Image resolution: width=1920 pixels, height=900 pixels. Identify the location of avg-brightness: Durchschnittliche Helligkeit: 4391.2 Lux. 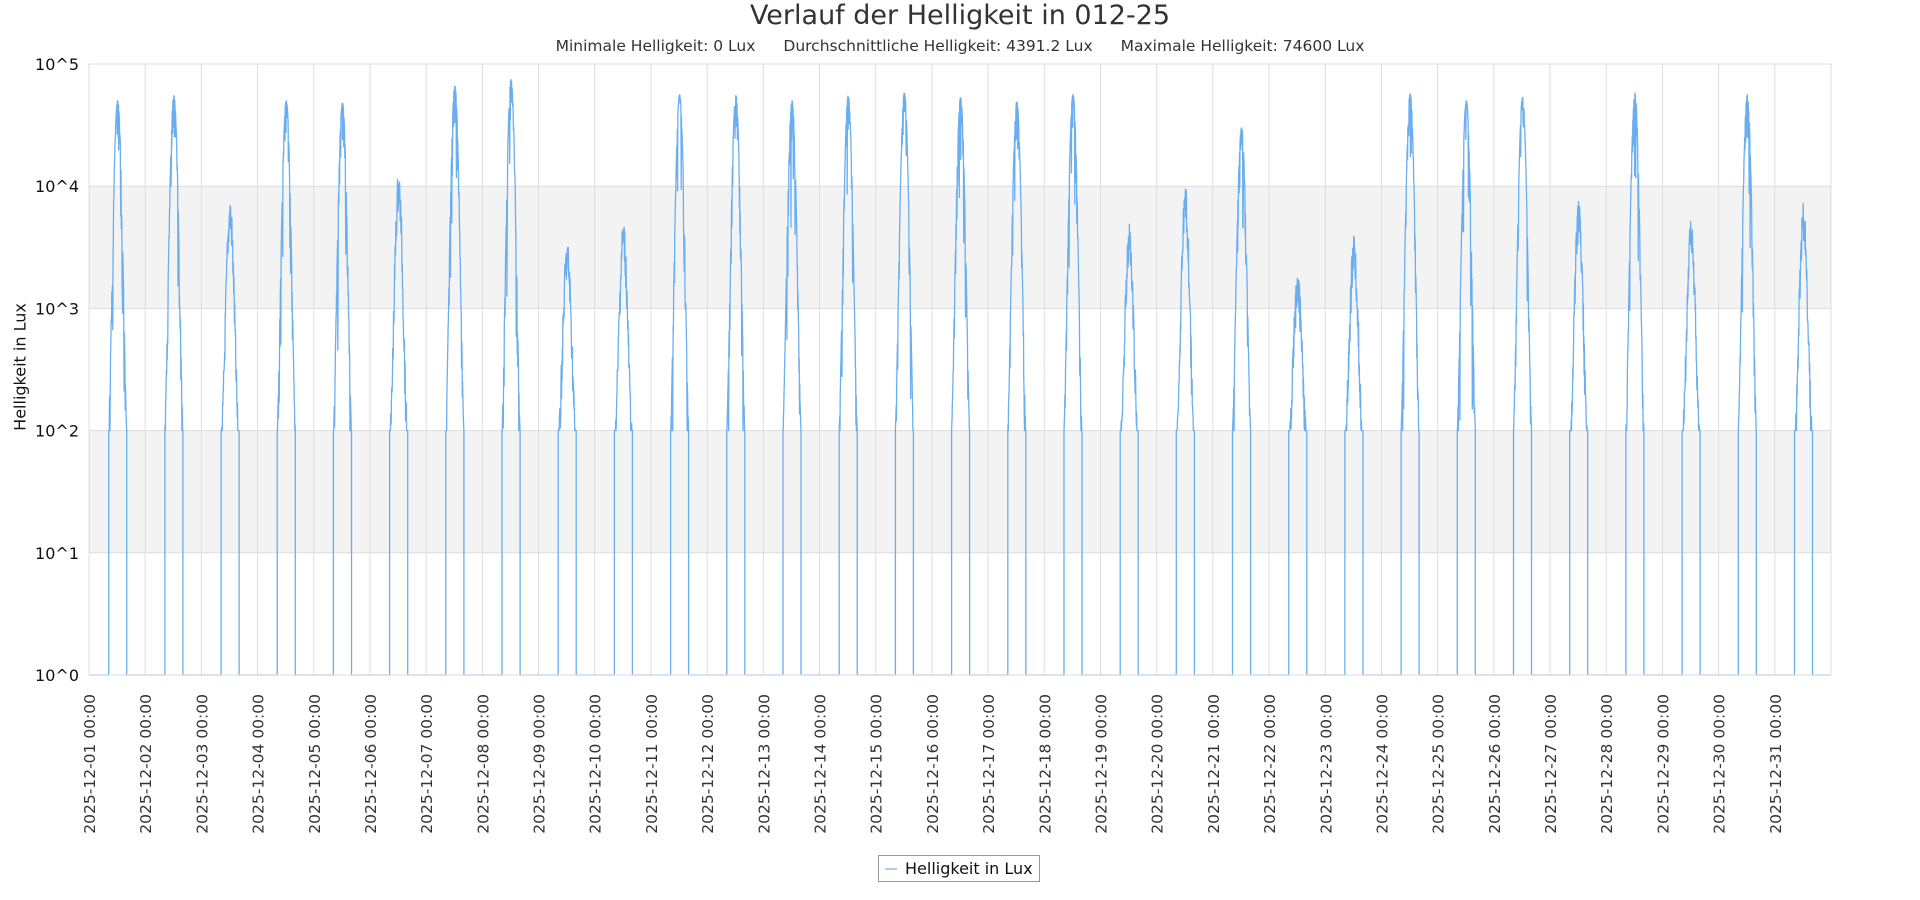
(938, 46).